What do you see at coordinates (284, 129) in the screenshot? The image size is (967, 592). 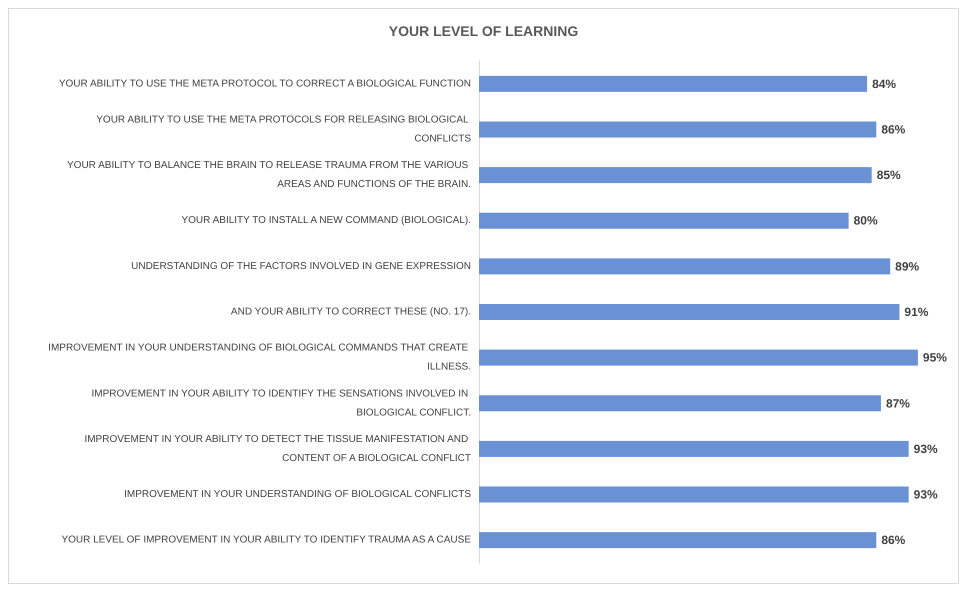 I see `y-tick-label: YOUR ABILITY TO USE THE META PROTOCOLS FOR RELEASING BIOLOGICAL CONFLICTS` at bounding box center [284, 129].